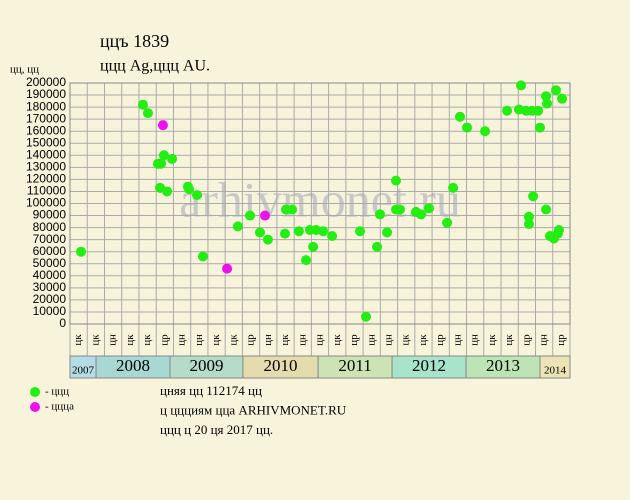 This screenshot has width=630, height=500. I want to click on legend-label: - ццц, so click(57, 392).